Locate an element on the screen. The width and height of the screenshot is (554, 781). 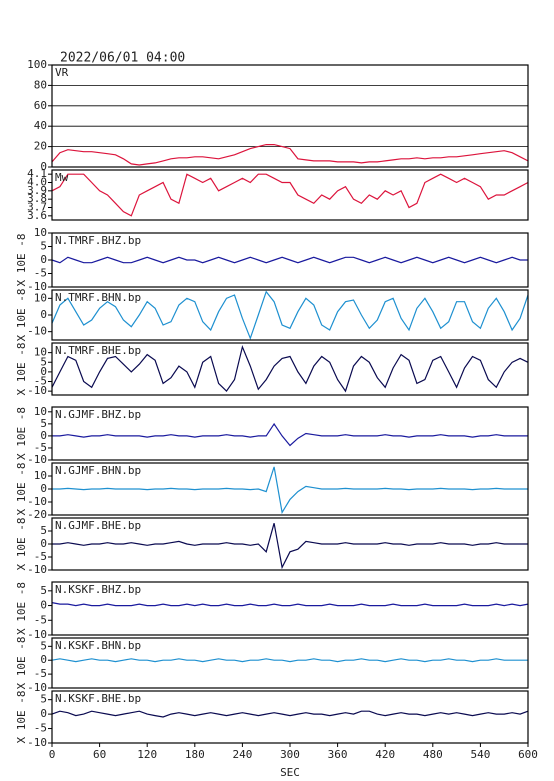
x-tick-label: 360 is located at coordinates (338, 754).